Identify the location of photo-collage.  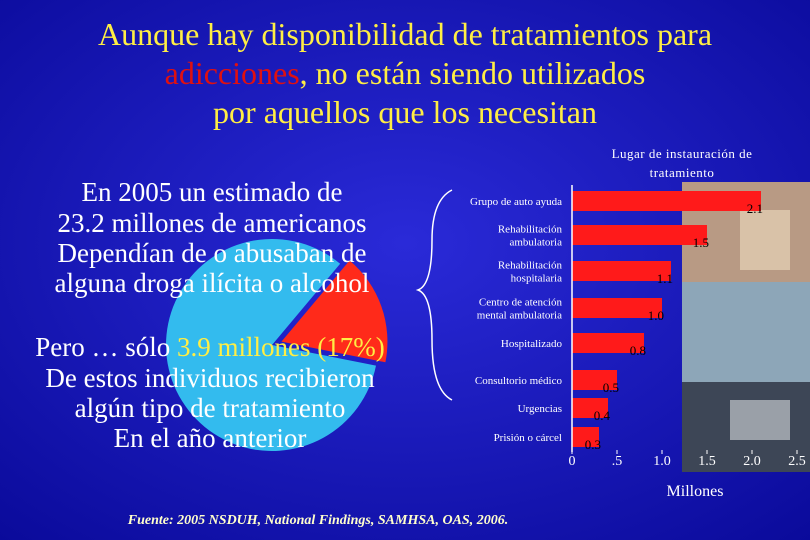
(746, 327).